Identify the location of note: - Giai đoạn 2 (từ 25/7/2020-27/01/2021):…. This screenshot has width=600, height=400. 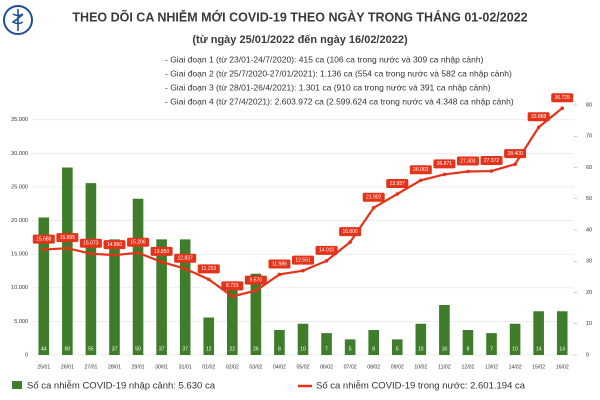
(338, 73).